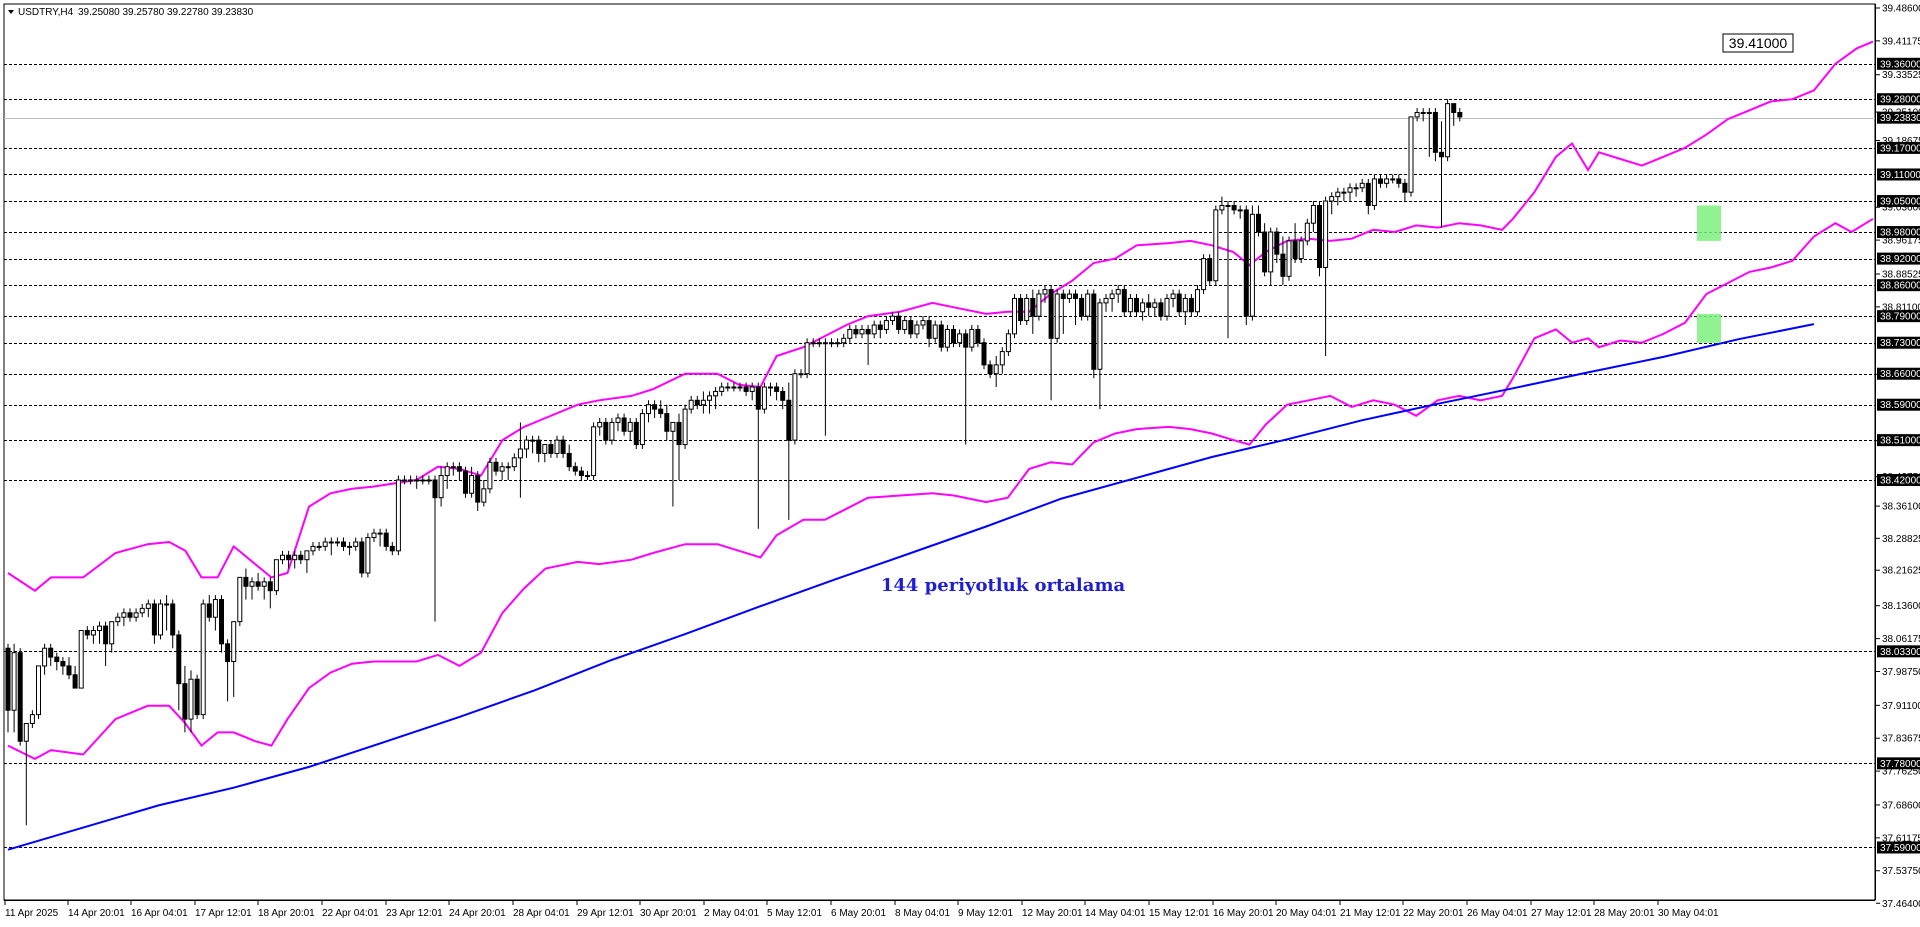 Image resolution: width=1920 pixels, height=927 pixels. Describe the element at coordinates (794, 913) in the screenshot. I see `time-tick-label: 5 May 12:01` at that location.